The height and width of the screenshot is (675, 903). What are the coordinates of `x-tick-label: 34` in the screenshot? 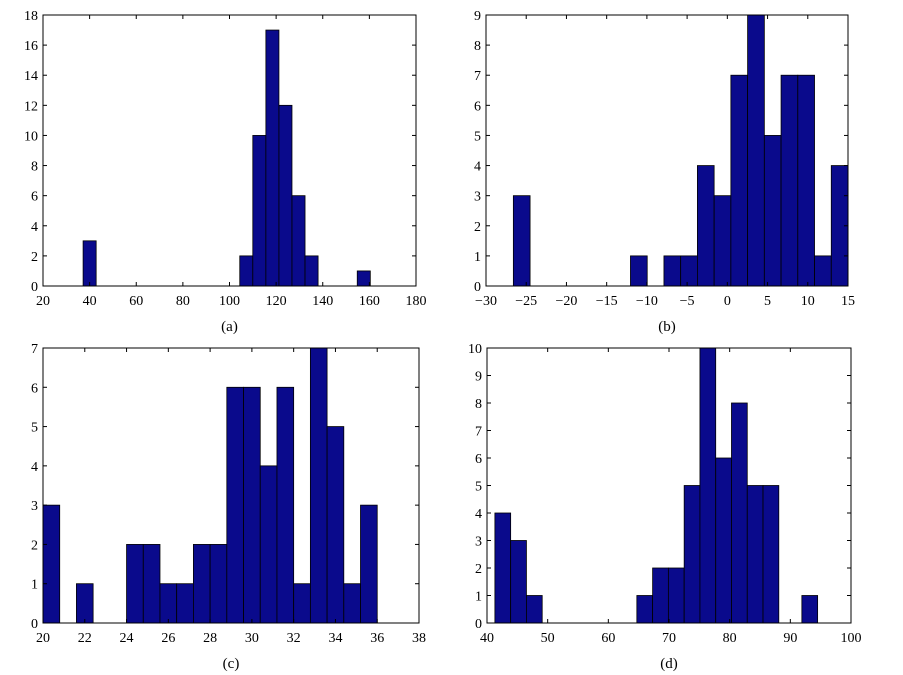 It's located at (335, 638).